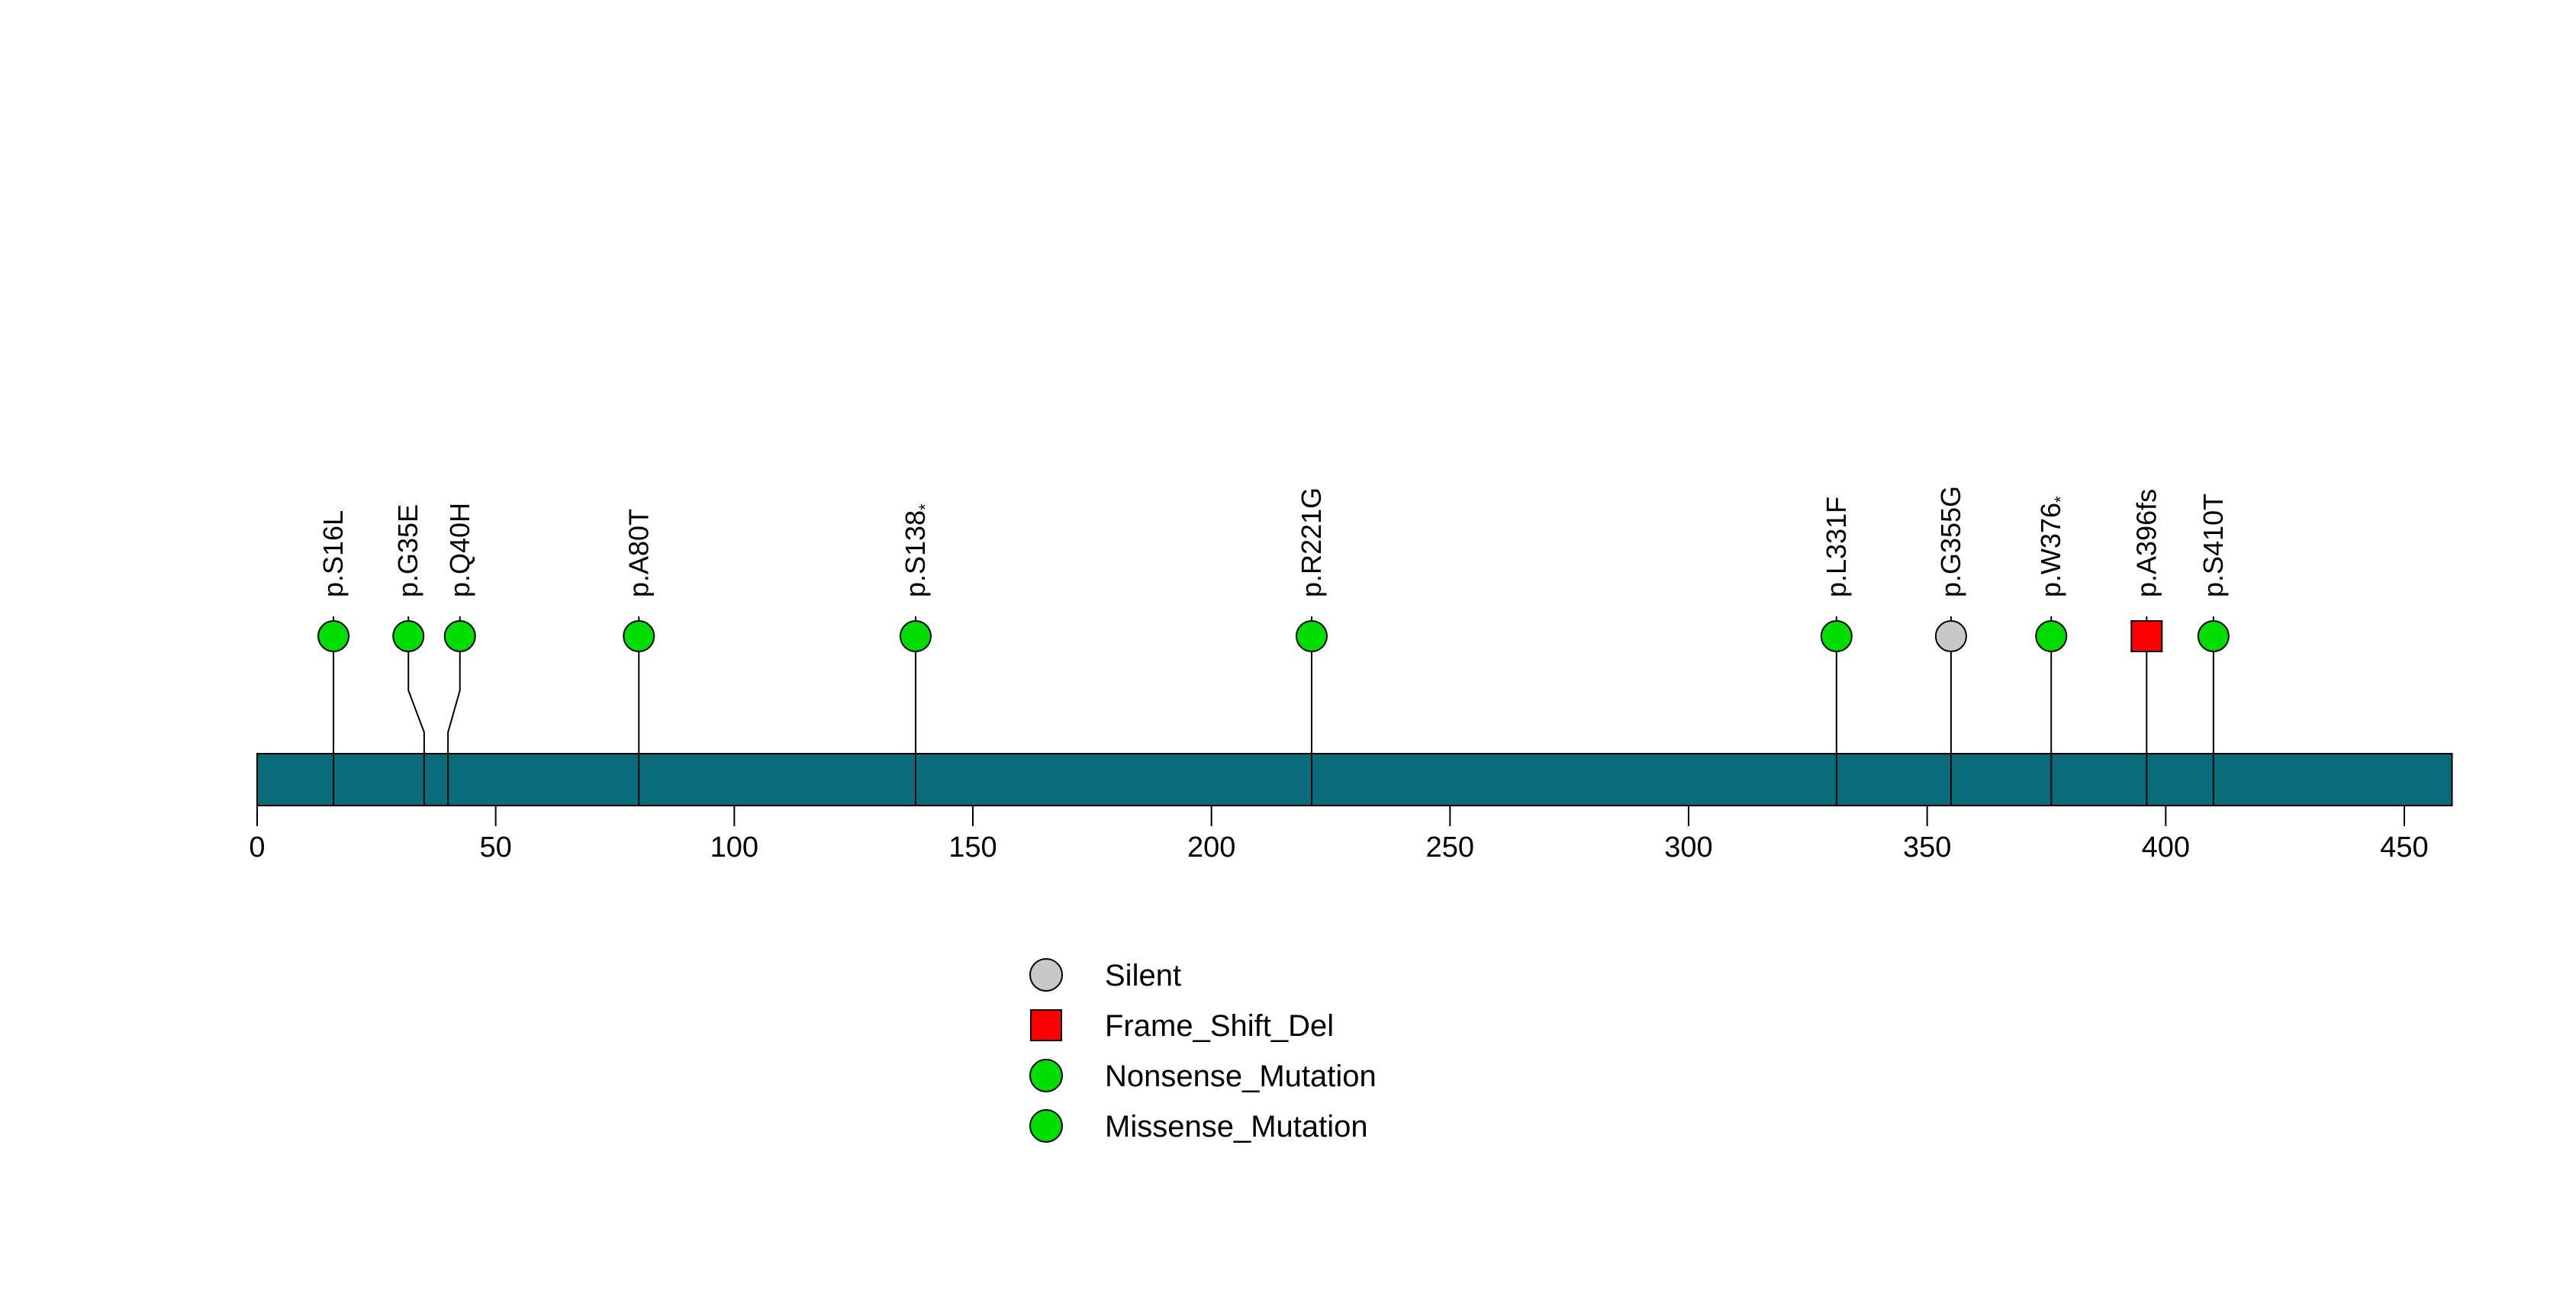 This screenshot has height=1293, width=2576. Describe the element at coordinates (1236, 1126) in the screenshot. I see `legend-label: Missense_Mutation` at that location.